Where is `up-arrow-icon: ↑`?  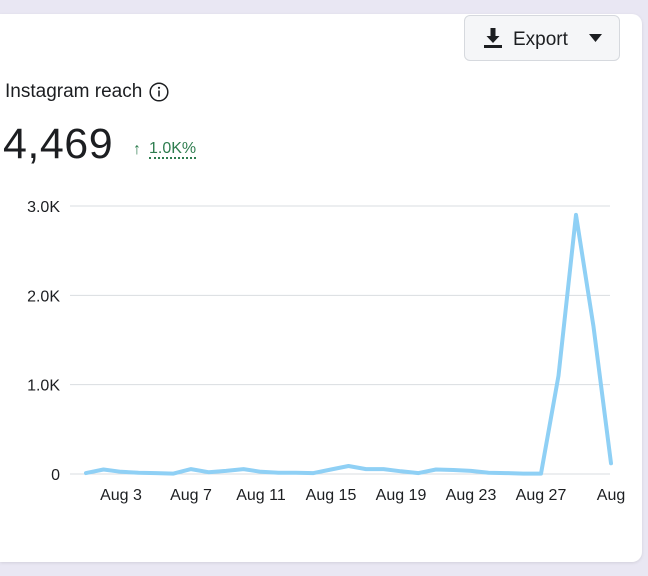 up-arrow-icon: ↑ is located at coordinates (137, 149).